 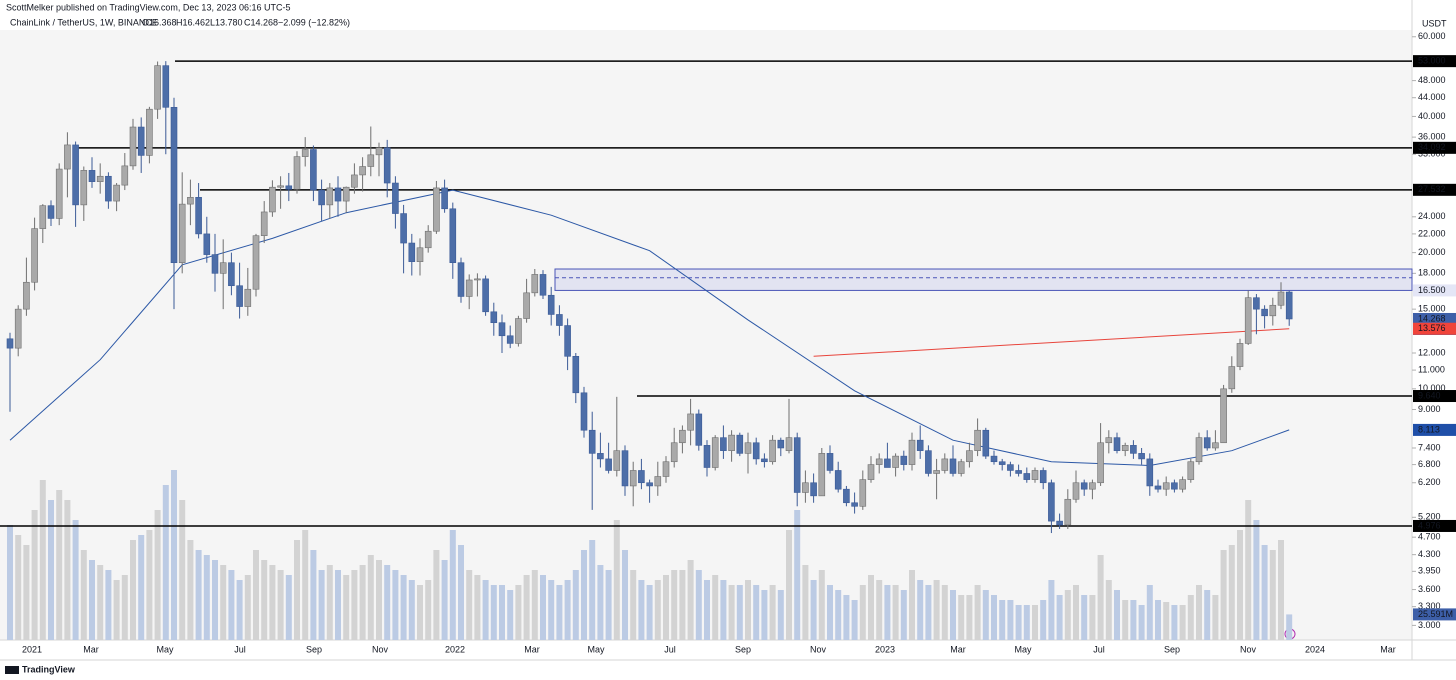 I want to click on zone-label-box, so click(x=1434, y=290).